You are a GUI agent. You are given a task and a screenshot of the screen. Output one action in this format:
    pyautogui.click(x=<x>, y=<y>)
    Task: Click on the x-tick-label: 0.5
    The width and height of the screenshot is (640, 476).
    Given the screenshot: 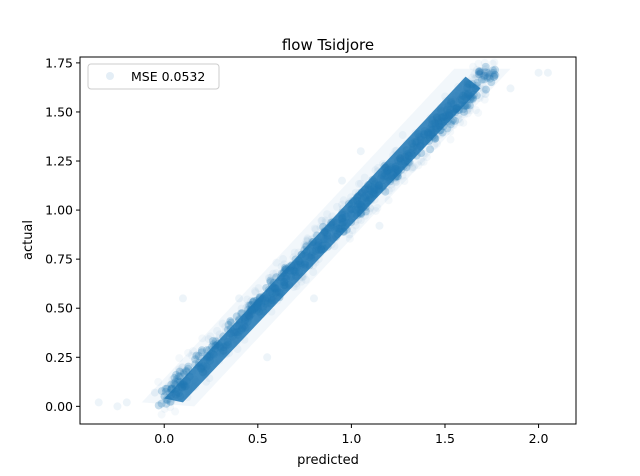 What is the action you would take?
    pyautogui.click(x=258, y=438)
    